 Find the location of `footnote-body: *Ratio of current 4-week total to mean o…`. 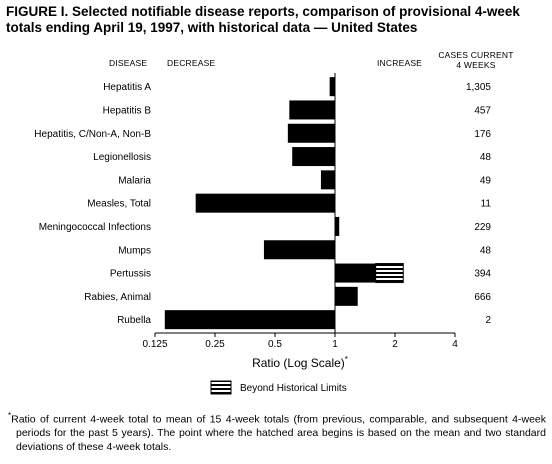

footnote-body: *Ratio of current 4-week total to mean o… is located at coordinates (277, 431).